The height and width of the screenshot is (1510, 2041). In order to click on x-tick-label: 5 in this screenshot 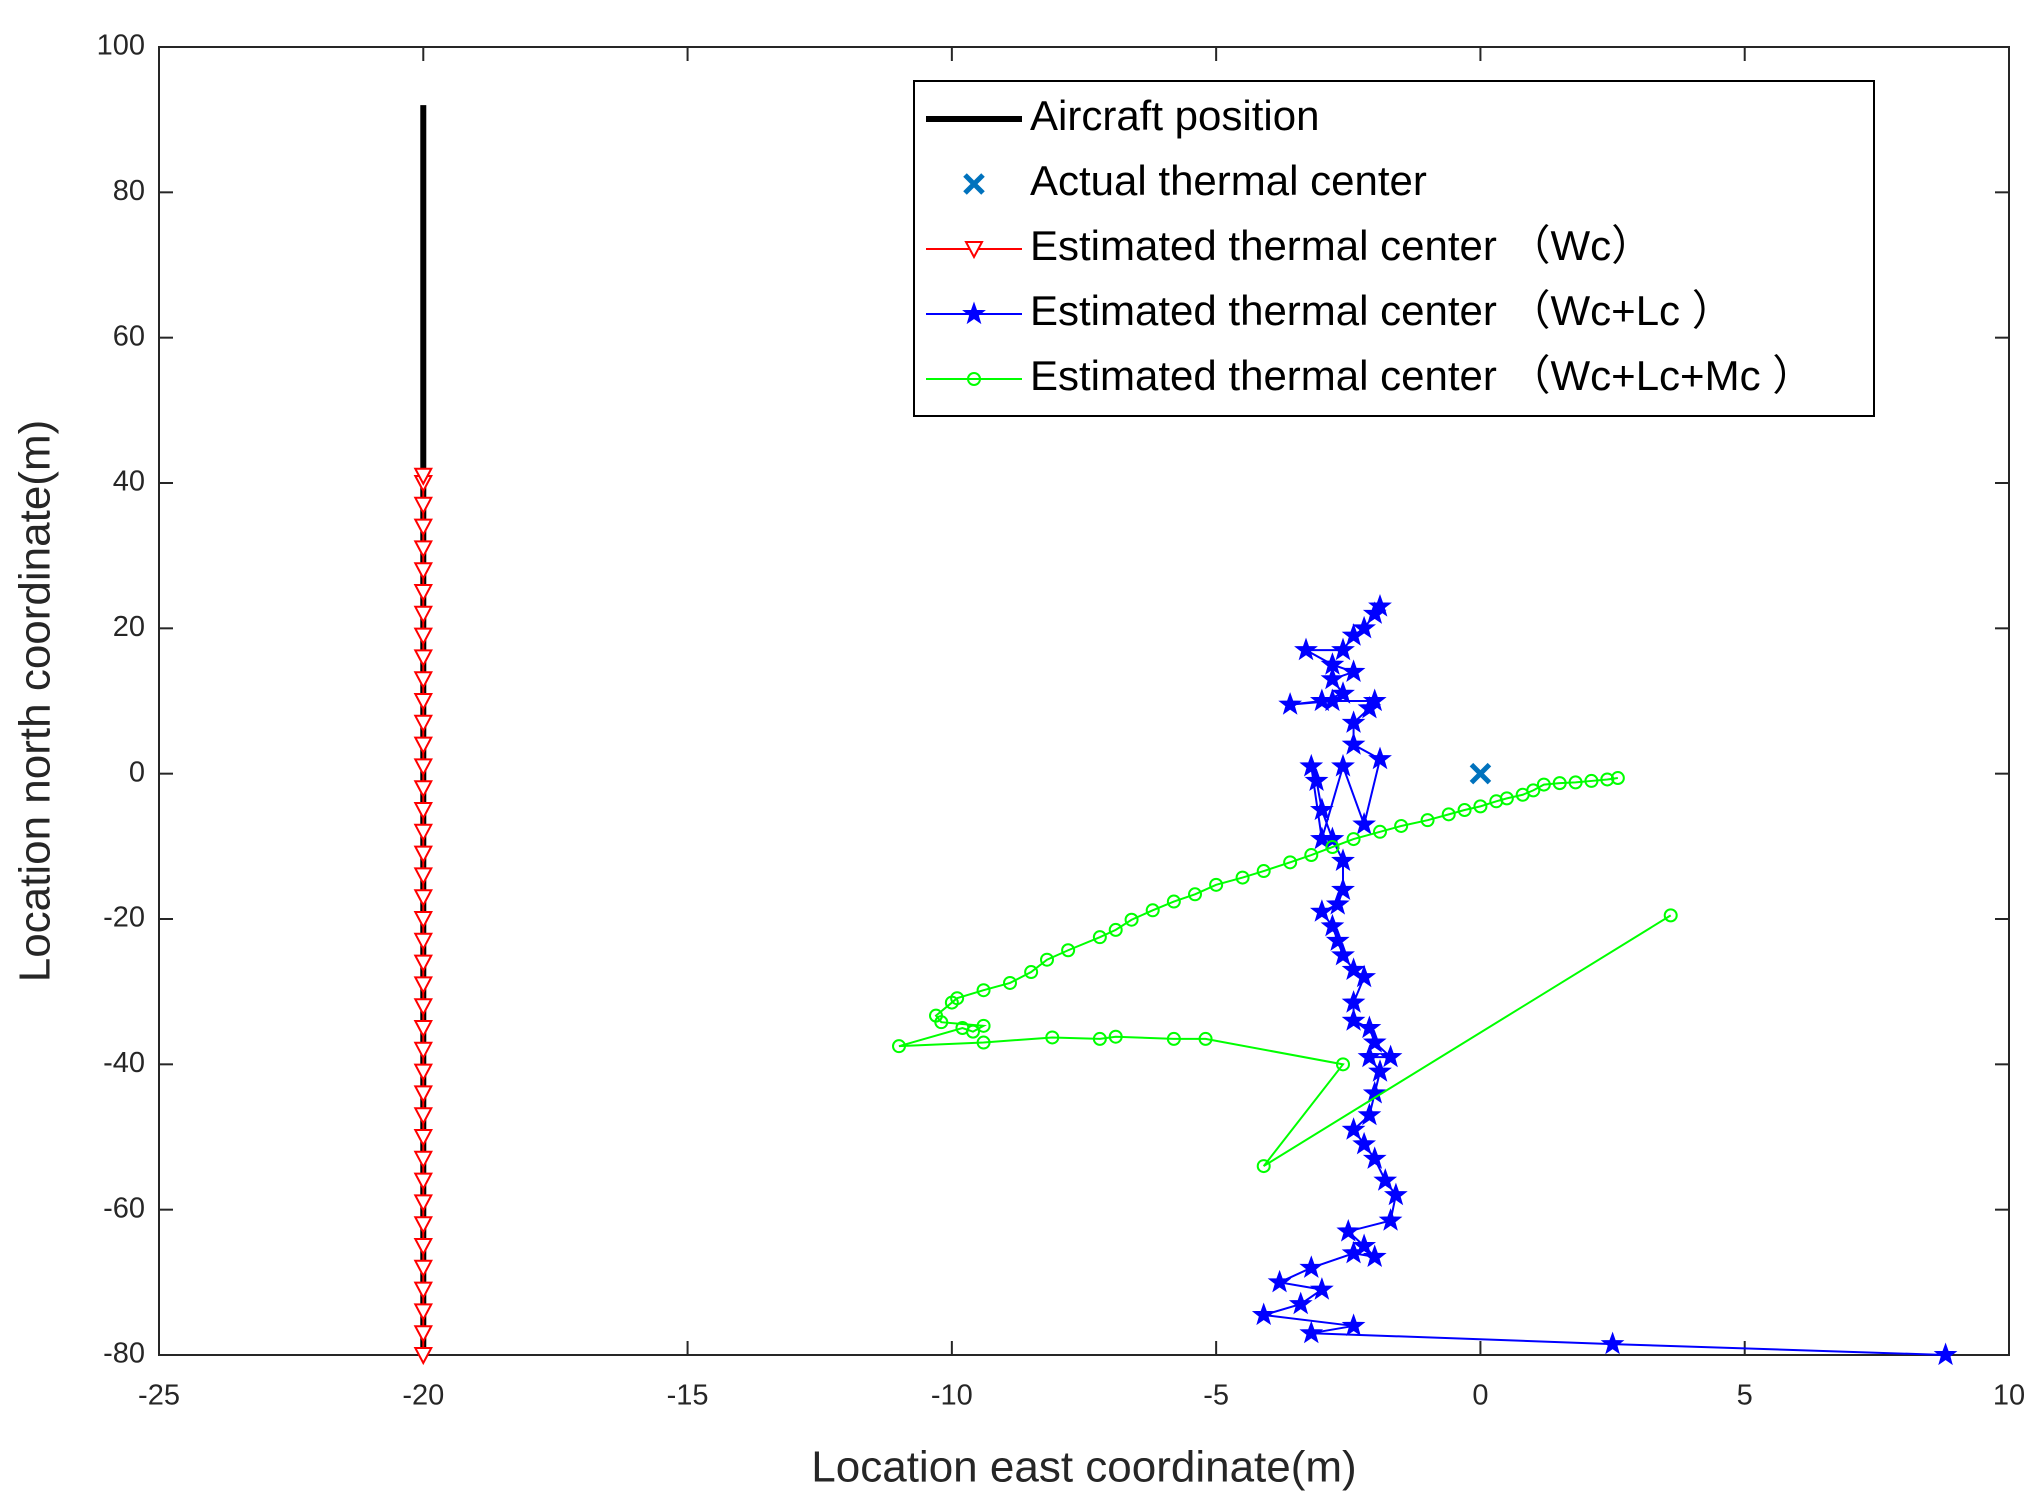, I will do `click(1745, 1396)`.